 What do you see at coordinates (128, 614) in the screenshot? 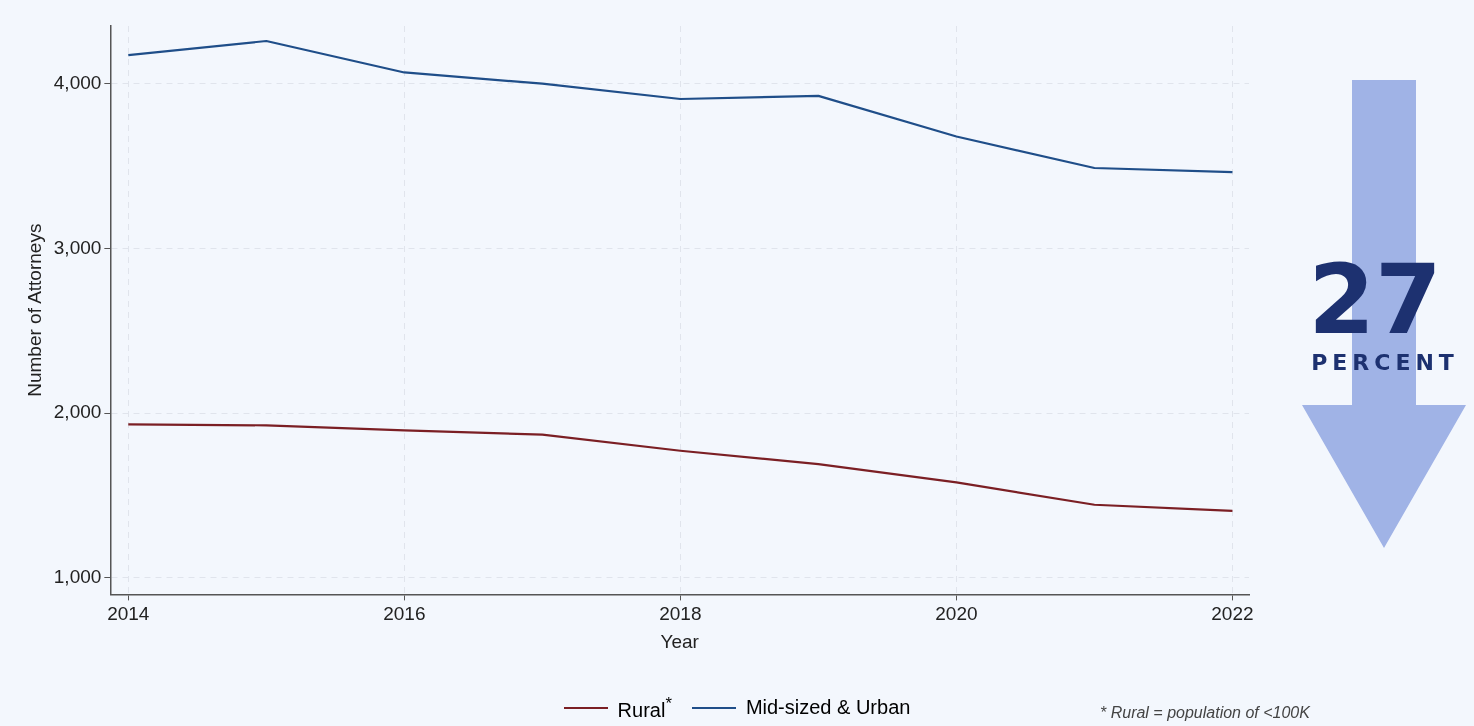
I see `x-tick-label: 2014` at bounding box center [128, 614].